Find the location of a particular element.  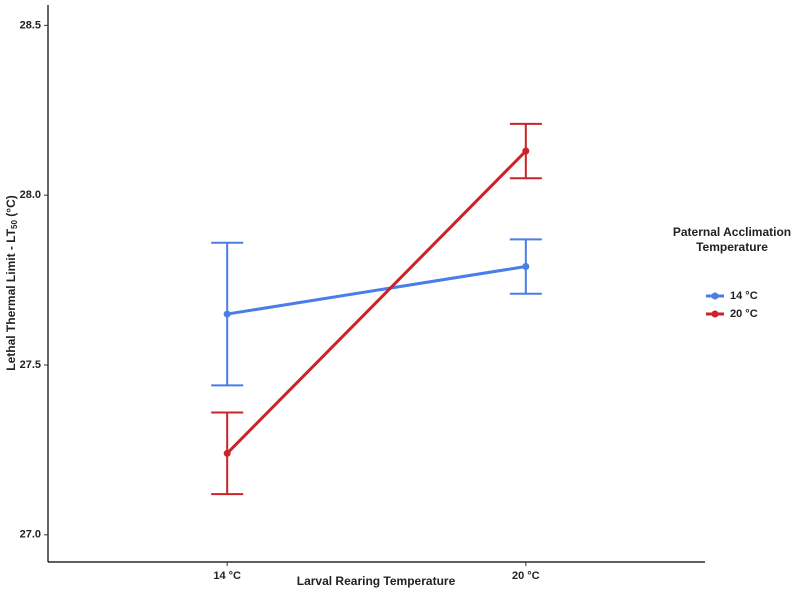

y-tick-label: 27.5 is located at coordinates (30, 365).